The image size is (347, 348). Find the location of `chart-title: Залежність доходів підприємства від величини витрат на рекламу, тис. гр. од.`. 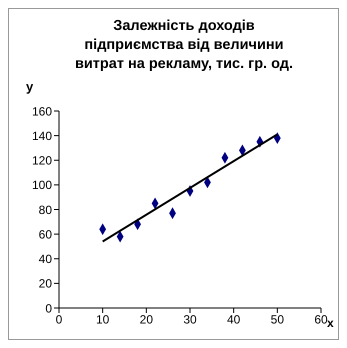

chart-title: Залежність доходів підприємства від величини витрат на рекламу, тис. гр. од. is located at coordinates (184, 45).